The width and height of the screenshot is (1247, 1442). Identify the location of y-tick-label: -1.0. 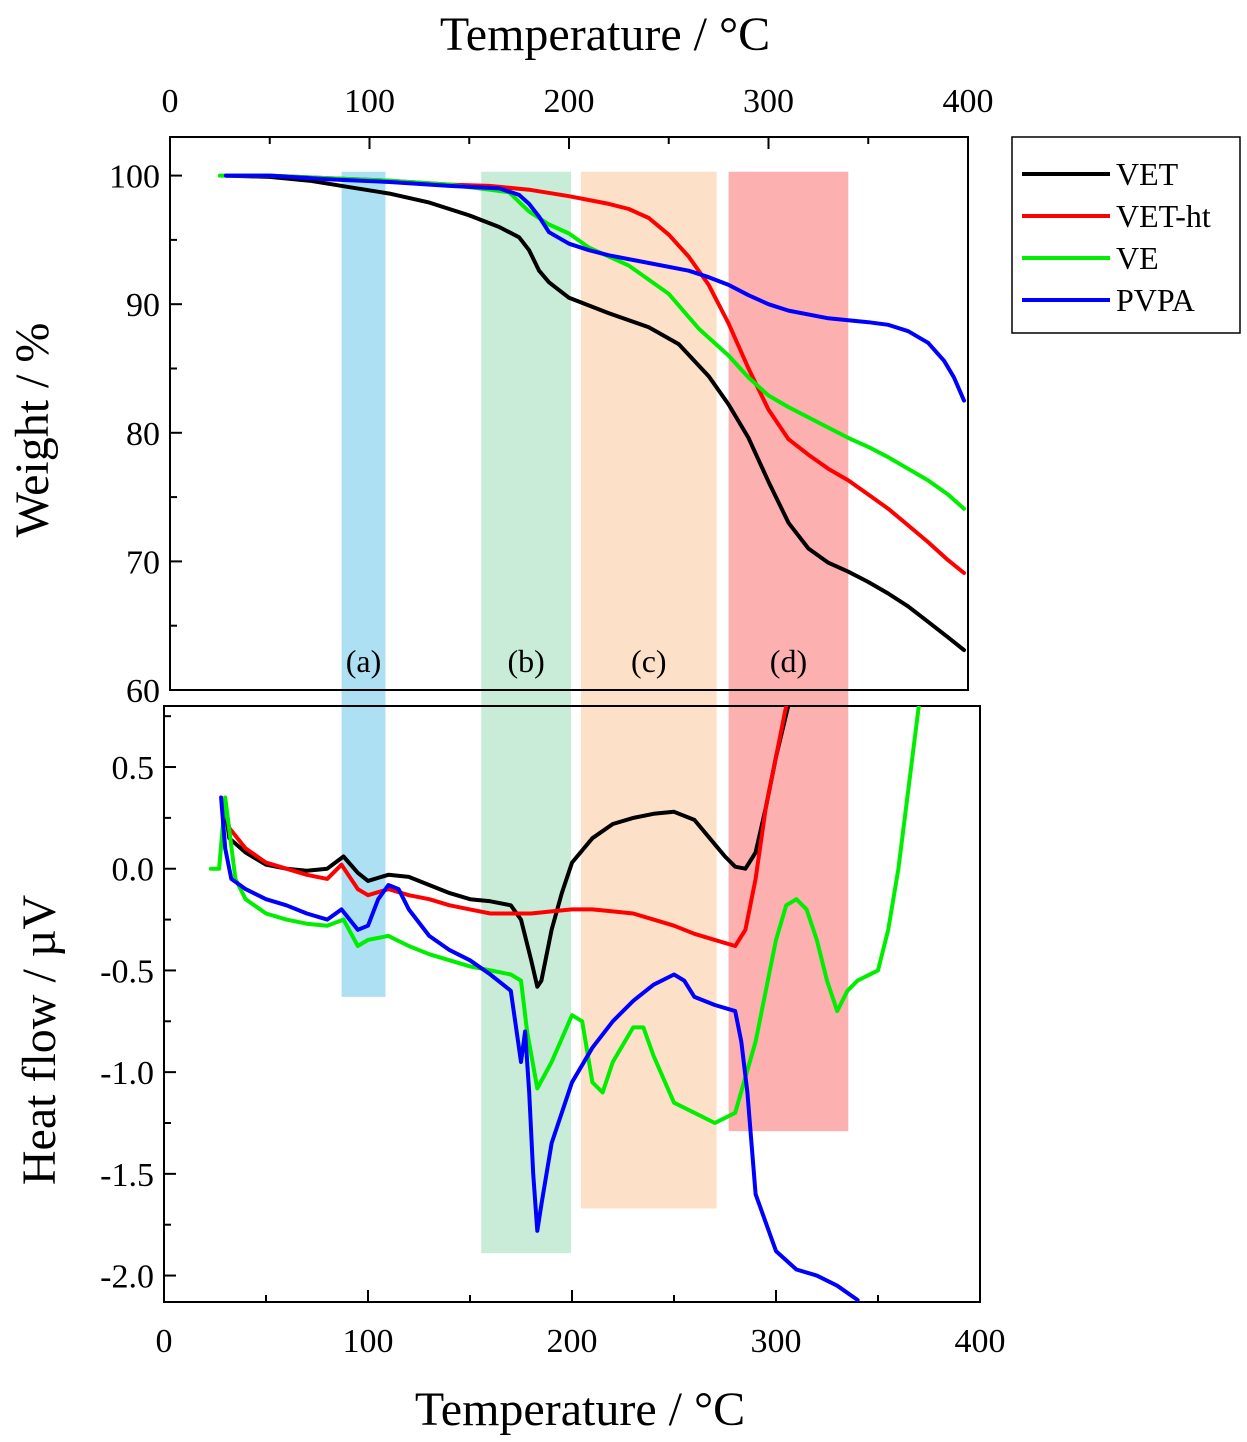
(127, 1073).